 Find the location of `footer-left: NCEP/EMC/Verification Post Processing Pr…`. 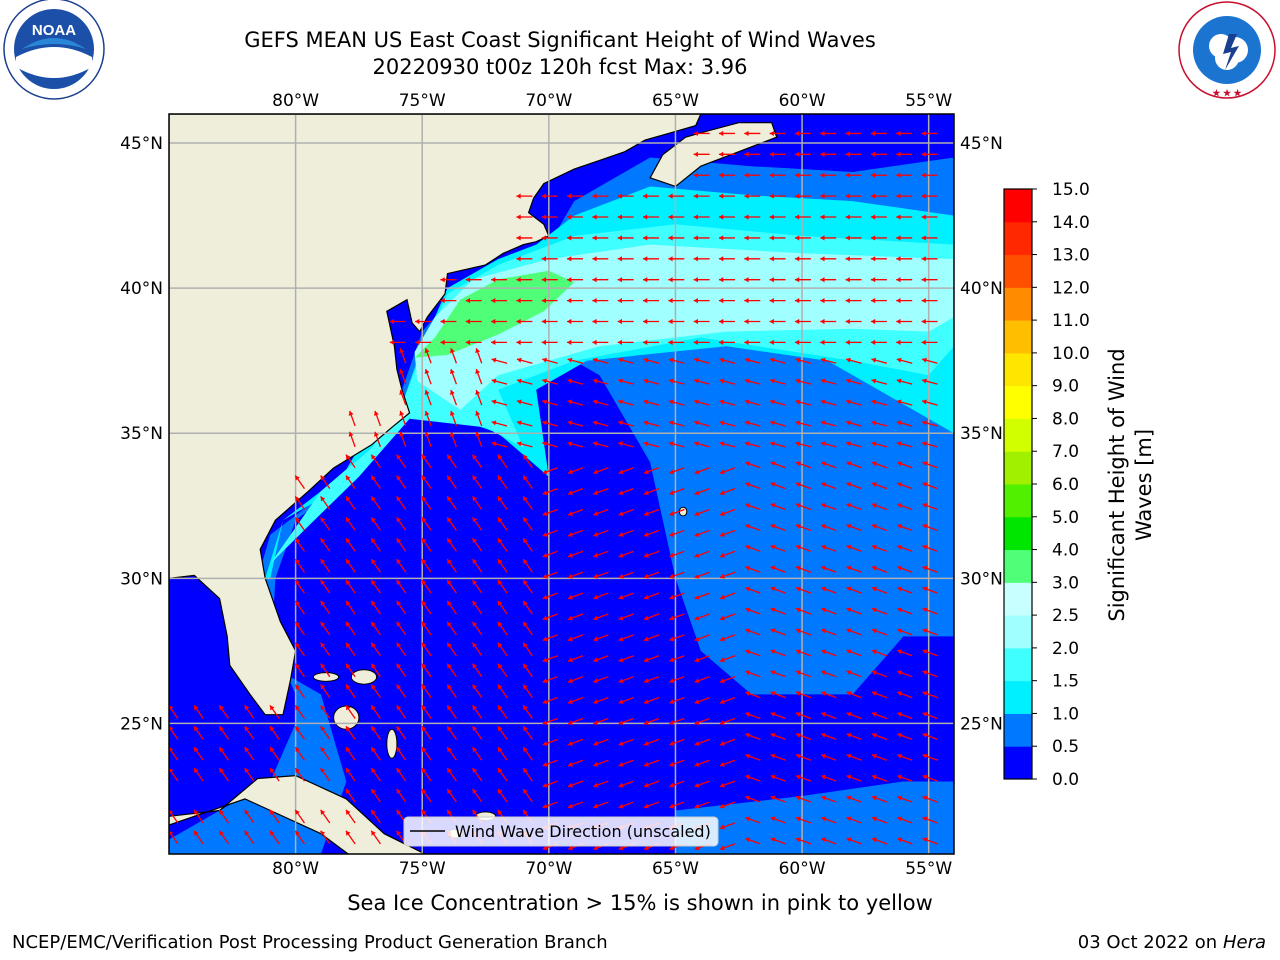

footer-left: NCEP/EMC/Verification Post Processing Pr… is located at coordinates (310, 942).